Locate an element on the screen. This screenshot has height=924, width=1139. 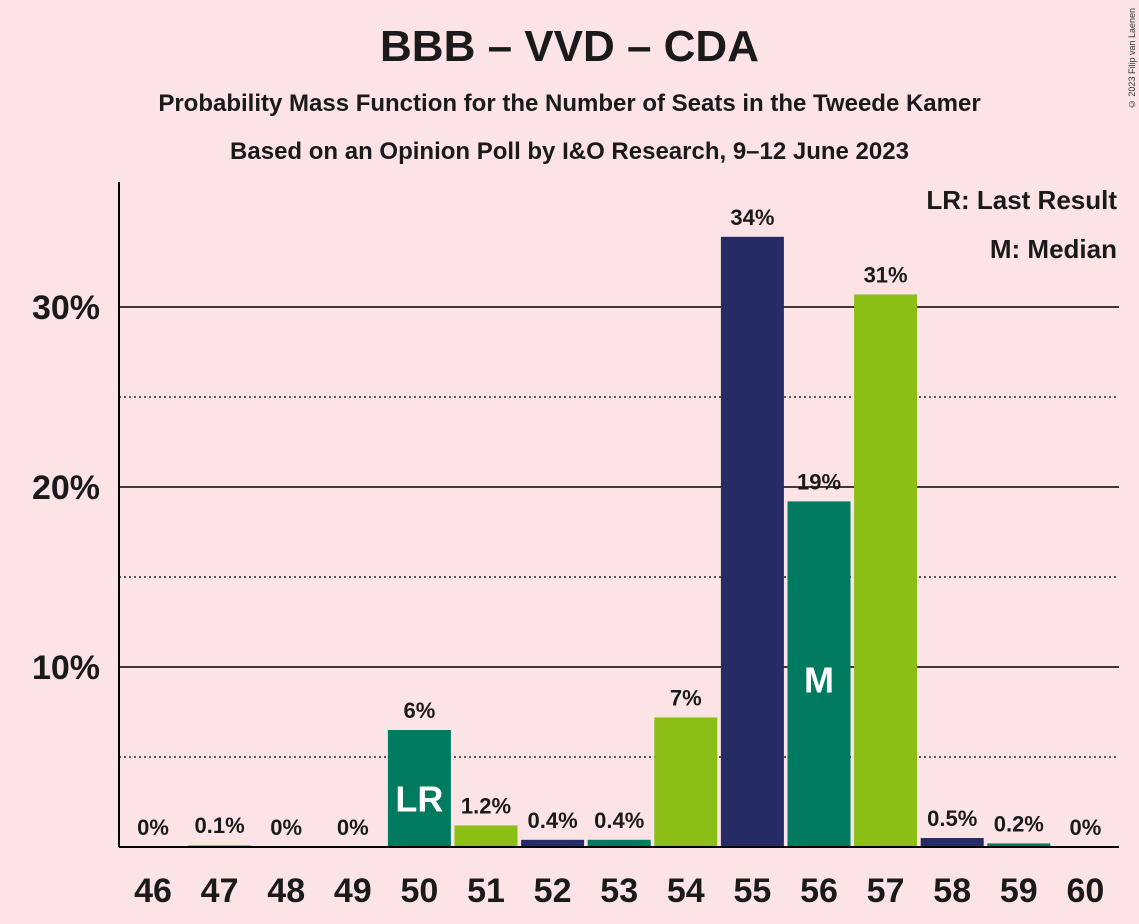
x-tick-label: 53 is located at coordinates (619, 891).